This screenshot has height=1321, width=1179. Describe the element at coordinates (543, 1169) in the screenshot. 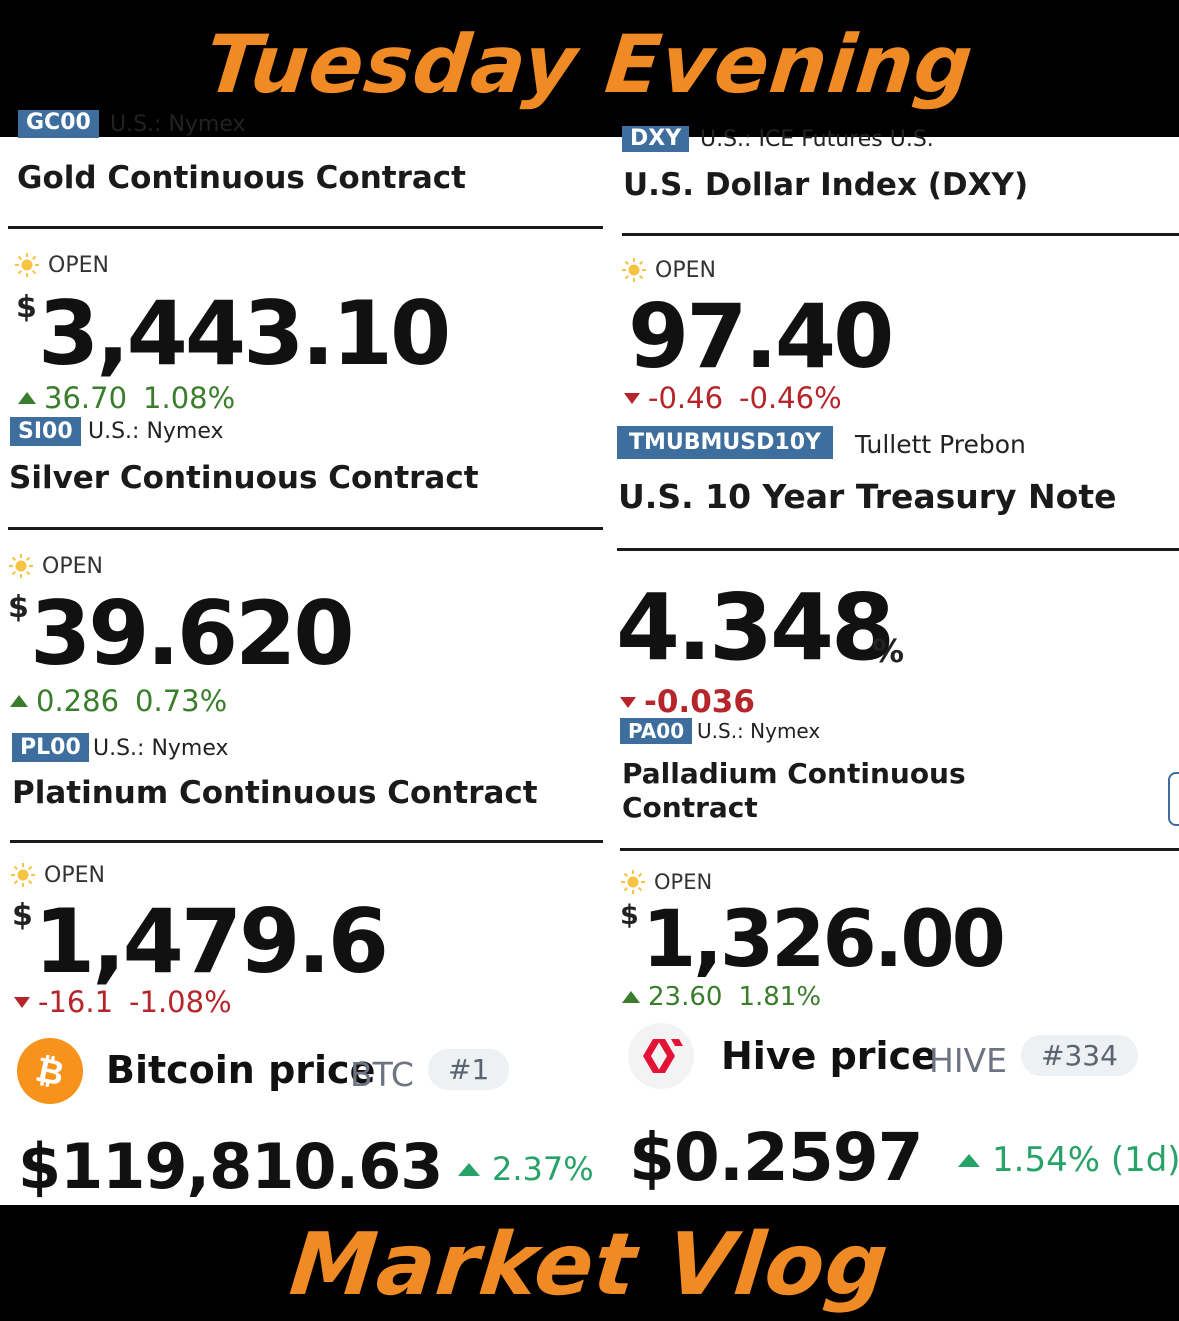

I see `change-percent: 2.37%` at that location.